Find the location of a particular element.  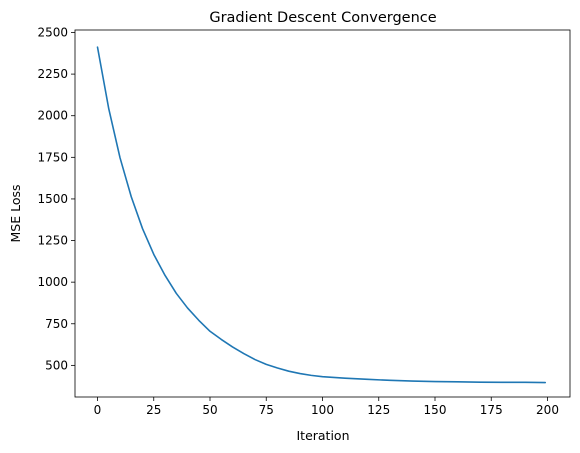

x-tick-label: 50 is located at coordinates (209, 410).